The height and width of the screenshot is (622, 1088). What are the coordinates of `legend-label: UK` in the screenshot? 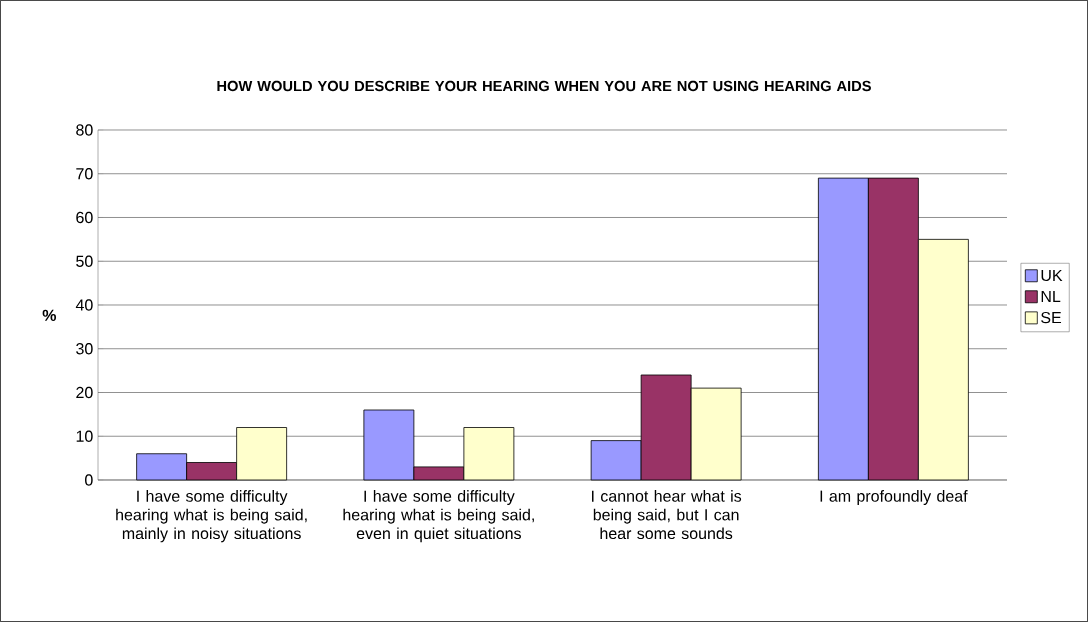 It's located at (1052, 275).